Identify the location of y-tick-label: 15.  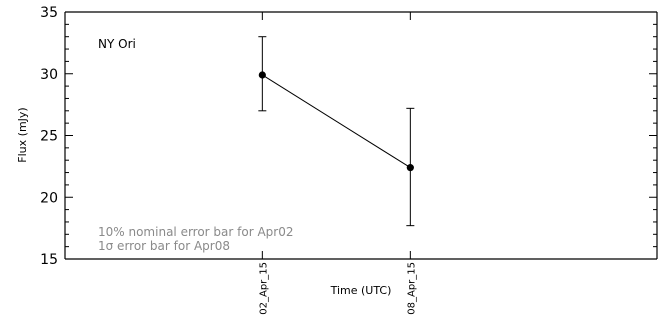
(49, 260).